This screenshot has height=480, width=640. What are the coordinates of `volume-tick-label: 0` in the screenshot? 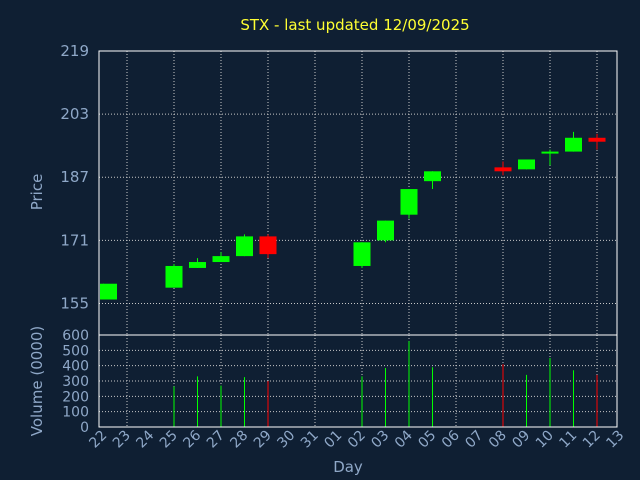 It's located at (84, 428).